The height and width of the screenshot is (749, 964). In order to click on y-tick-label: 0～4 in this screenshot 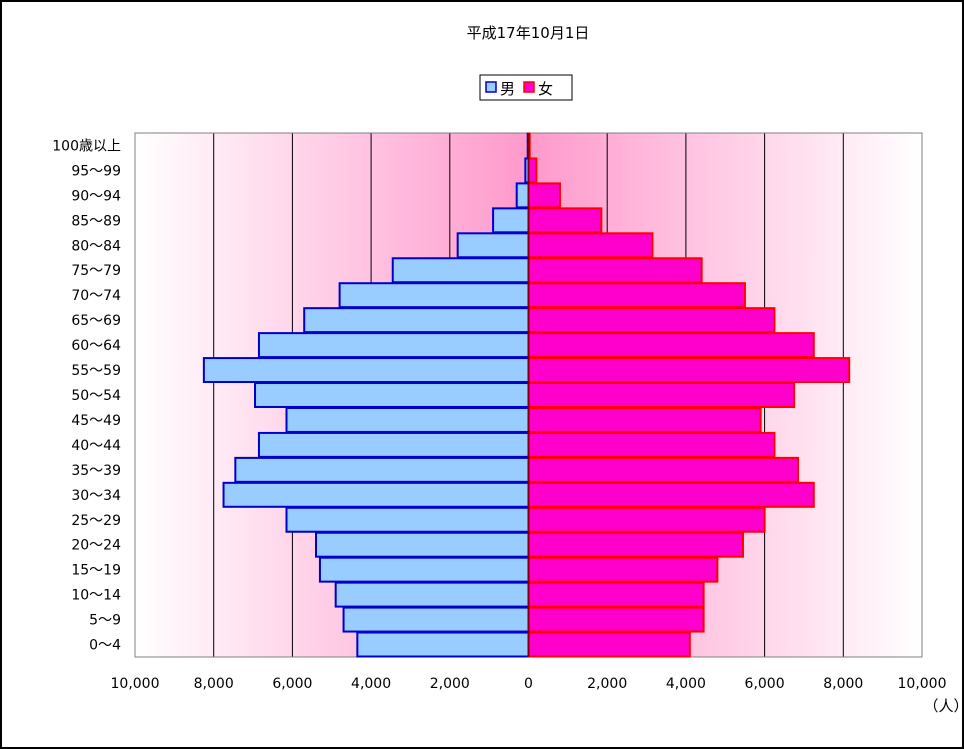, I will do `click(105, 646)`.